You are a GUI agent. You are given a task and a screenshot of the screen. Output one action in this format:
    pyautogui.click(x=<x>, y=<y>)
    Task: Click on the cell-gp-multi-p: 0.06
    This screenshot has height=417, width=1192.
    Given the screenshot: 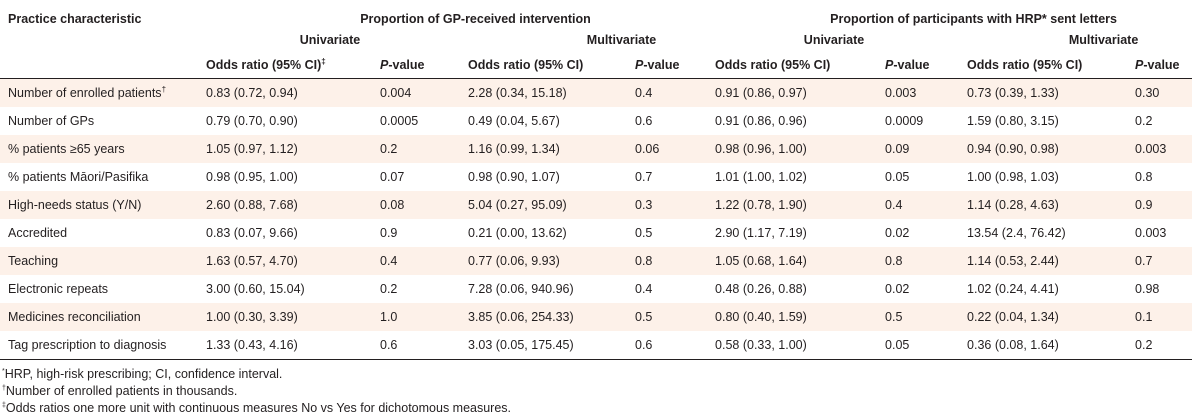 What is the action you would take?
    pyautogui.click(x=675, y=149)
    